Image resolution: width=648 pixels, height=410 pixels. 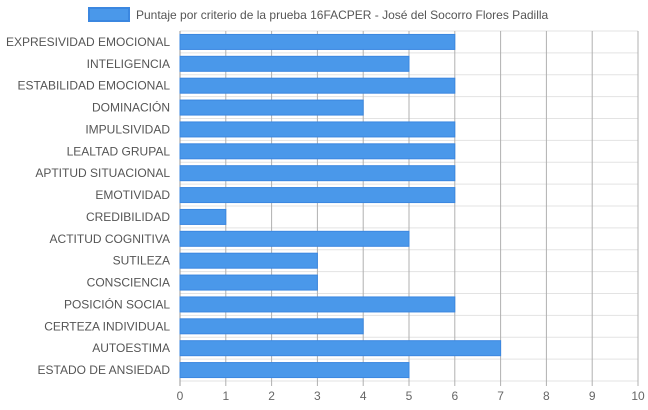 I want to click on x-axis-ticks: 0 1 2 3 4 5 6 7 8 9 10, so click(x=411, y=396).